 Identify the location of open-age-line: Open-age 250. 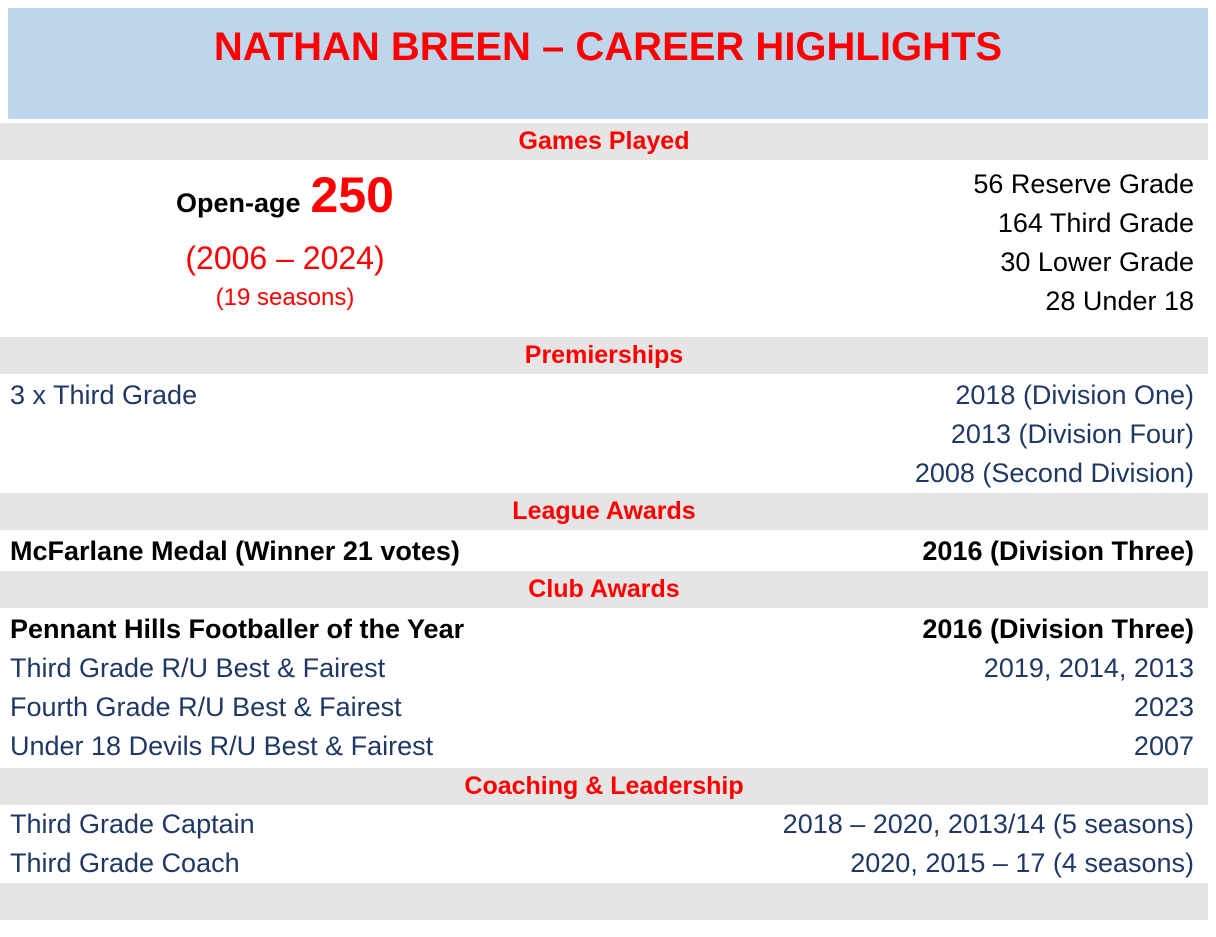
(285, 201).